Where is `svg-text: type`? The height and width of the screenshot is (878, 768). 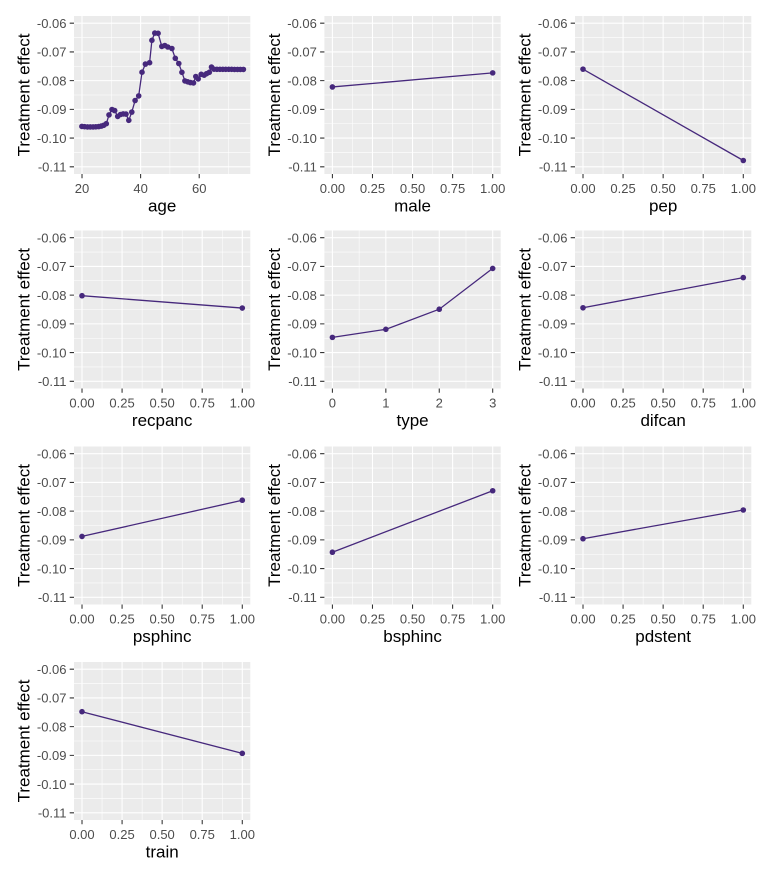 svg-text: type is located at coordinates (412, 420).